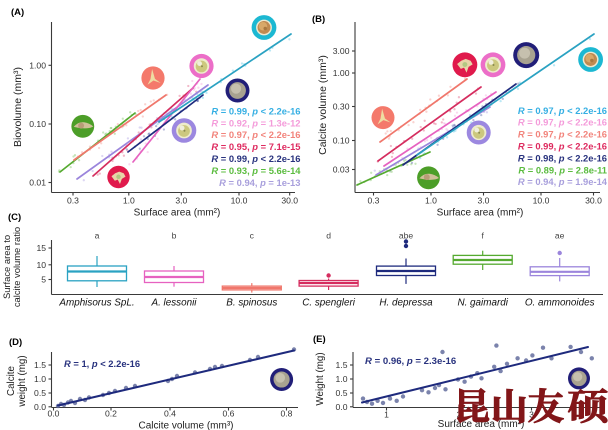 The image size is (608, 430). I want to click on svg-text: a, so click(97, 236).